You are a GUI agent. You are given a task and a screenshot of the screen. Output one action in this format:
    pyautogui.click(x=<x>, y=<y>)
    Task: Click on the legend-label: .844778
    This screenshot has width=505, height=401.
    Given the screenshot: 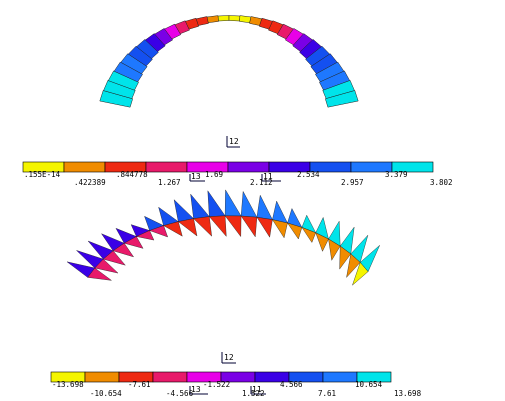 What is the action you would take?
    pyautogui.click(x=132, y=174)
    